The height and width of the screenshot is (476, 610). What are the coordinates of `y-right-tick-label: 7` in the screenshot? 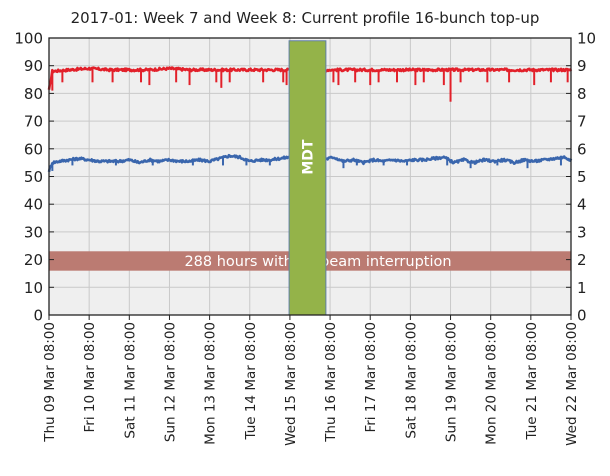 It's located at (582, 122).